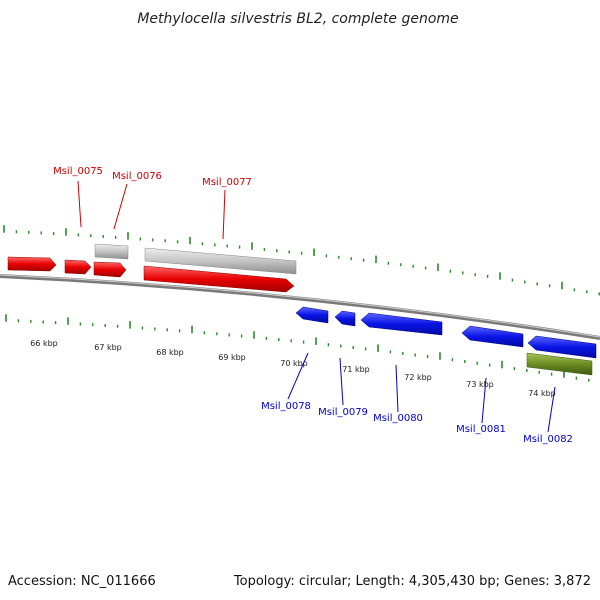 Image resolution: width=600 pixels, height=600 pixels. Describe the element at coordinates (44, 343) in the screenshot. I see `tick-label: 66 kbp` at that location.